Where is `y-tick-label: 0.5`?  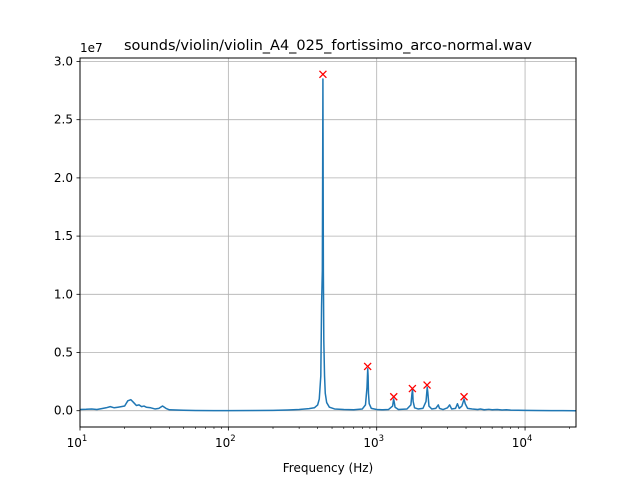
y-tick-label: 0.5 is located at coordinates (63, 353).